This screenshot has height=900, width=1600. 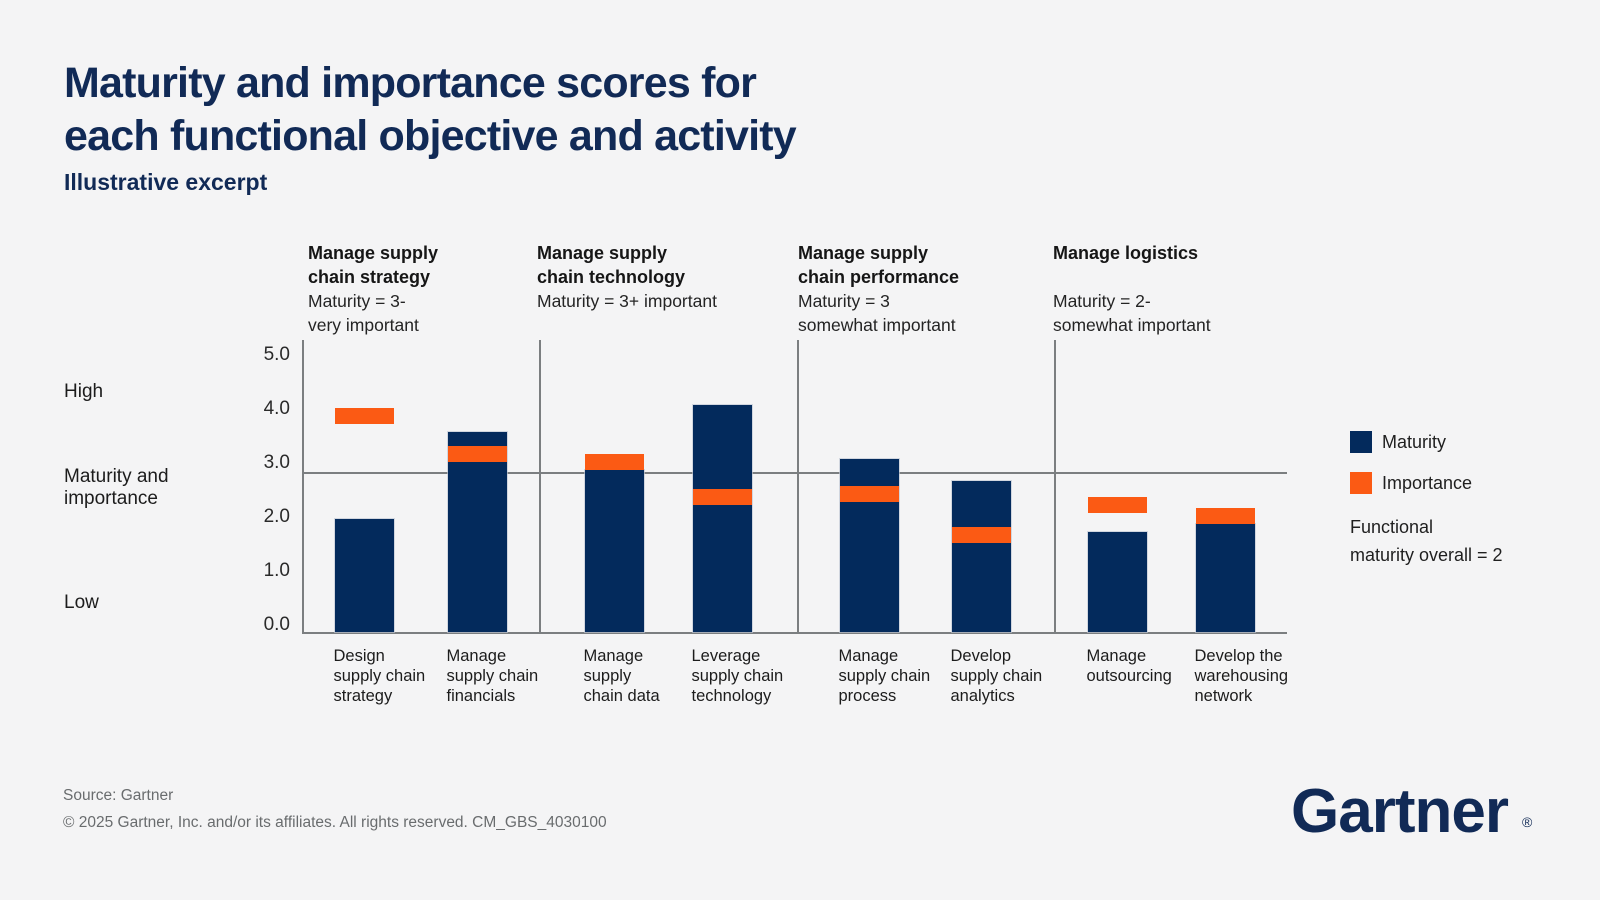 What do you see at coordinates (1132, 313) in the screenshot?
I see `group-maturity-note: Maturity = 2- somewhat important` at bounding box center [1132, 313].